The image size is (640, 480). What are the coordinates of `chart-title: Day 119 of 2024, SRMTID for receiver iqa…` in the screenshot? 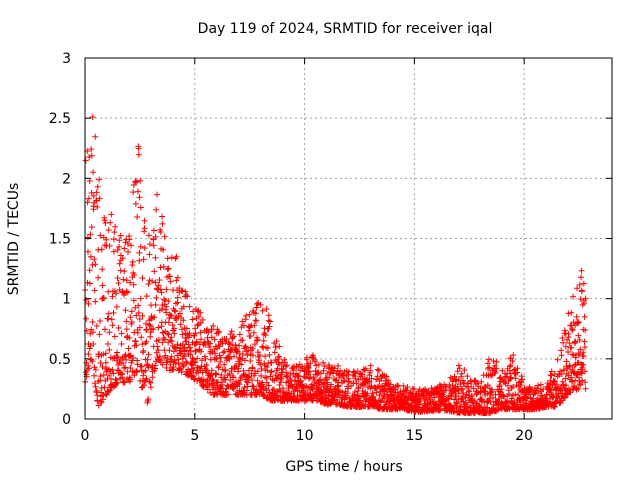 It's located at (345, 29).